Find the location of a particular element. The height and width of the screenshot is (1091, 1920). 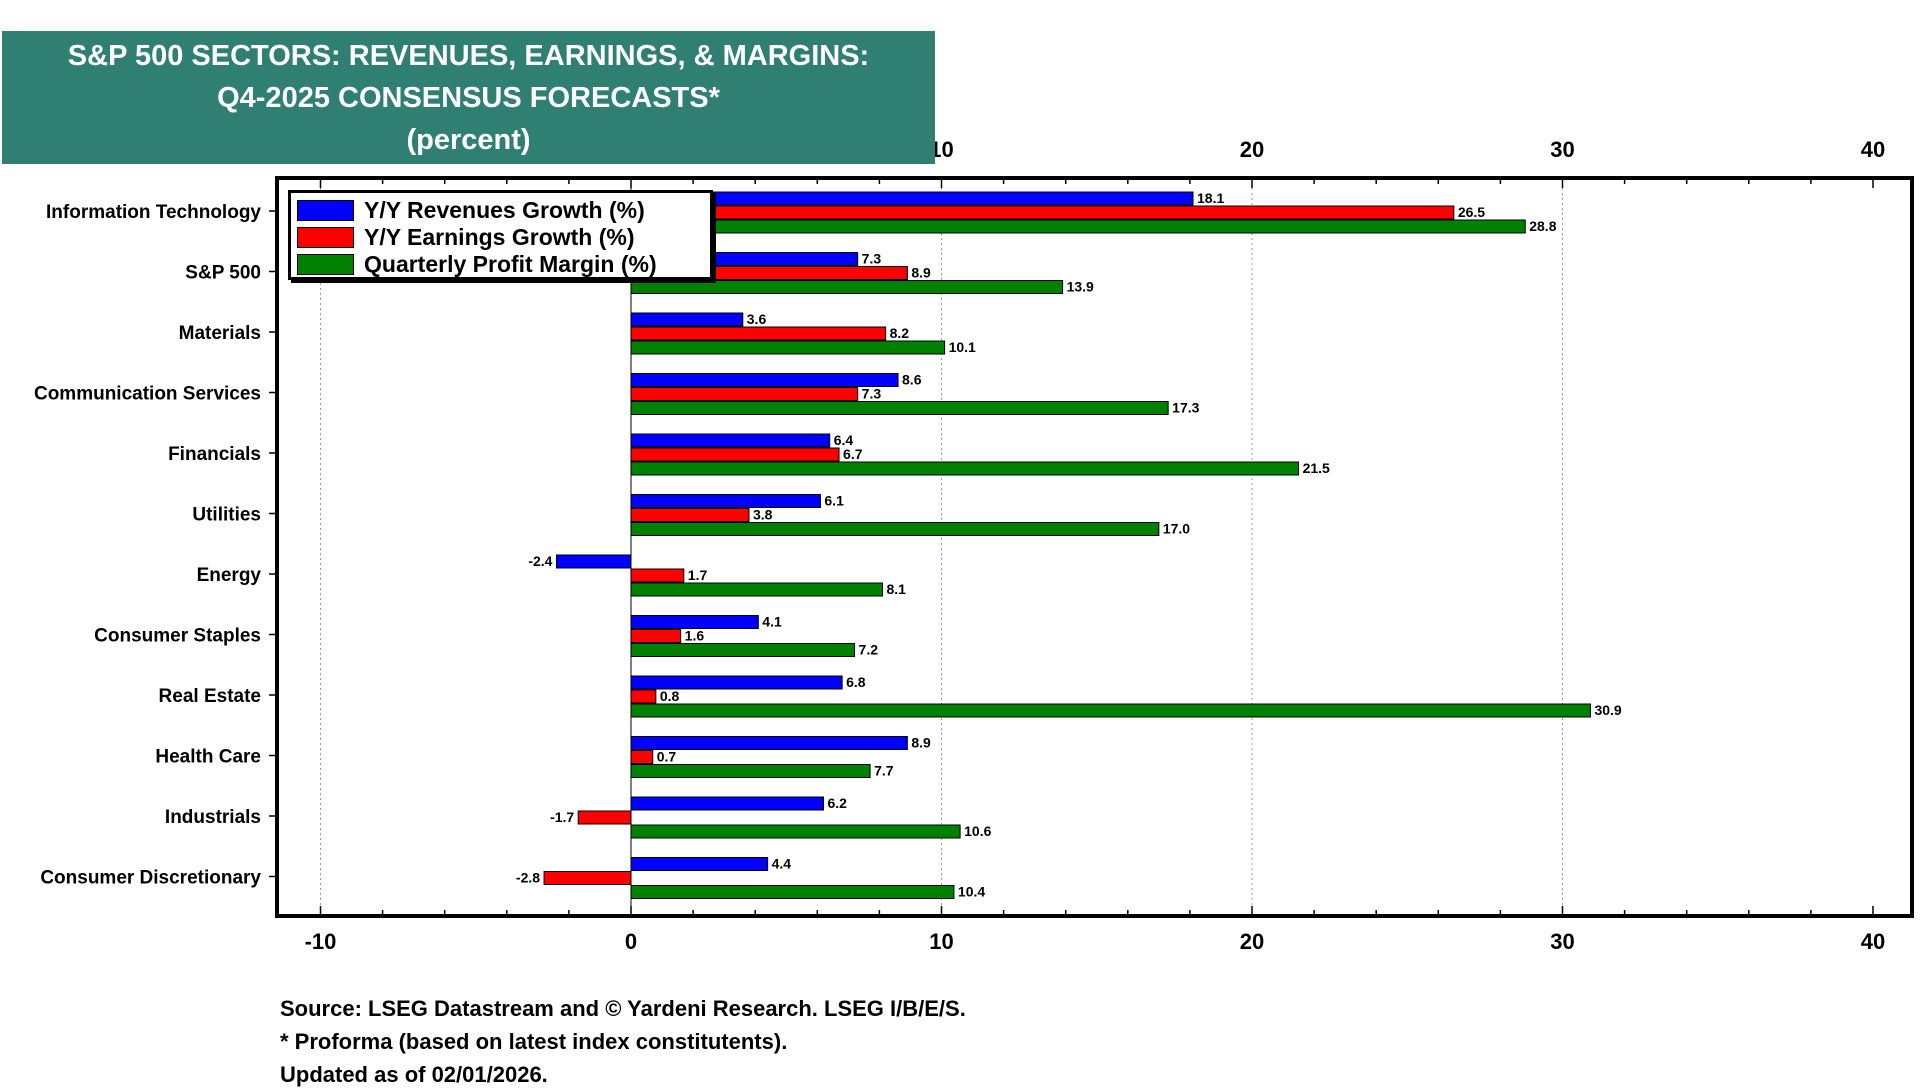

data-label: 17.0 is located at coordinates (1176, 529).